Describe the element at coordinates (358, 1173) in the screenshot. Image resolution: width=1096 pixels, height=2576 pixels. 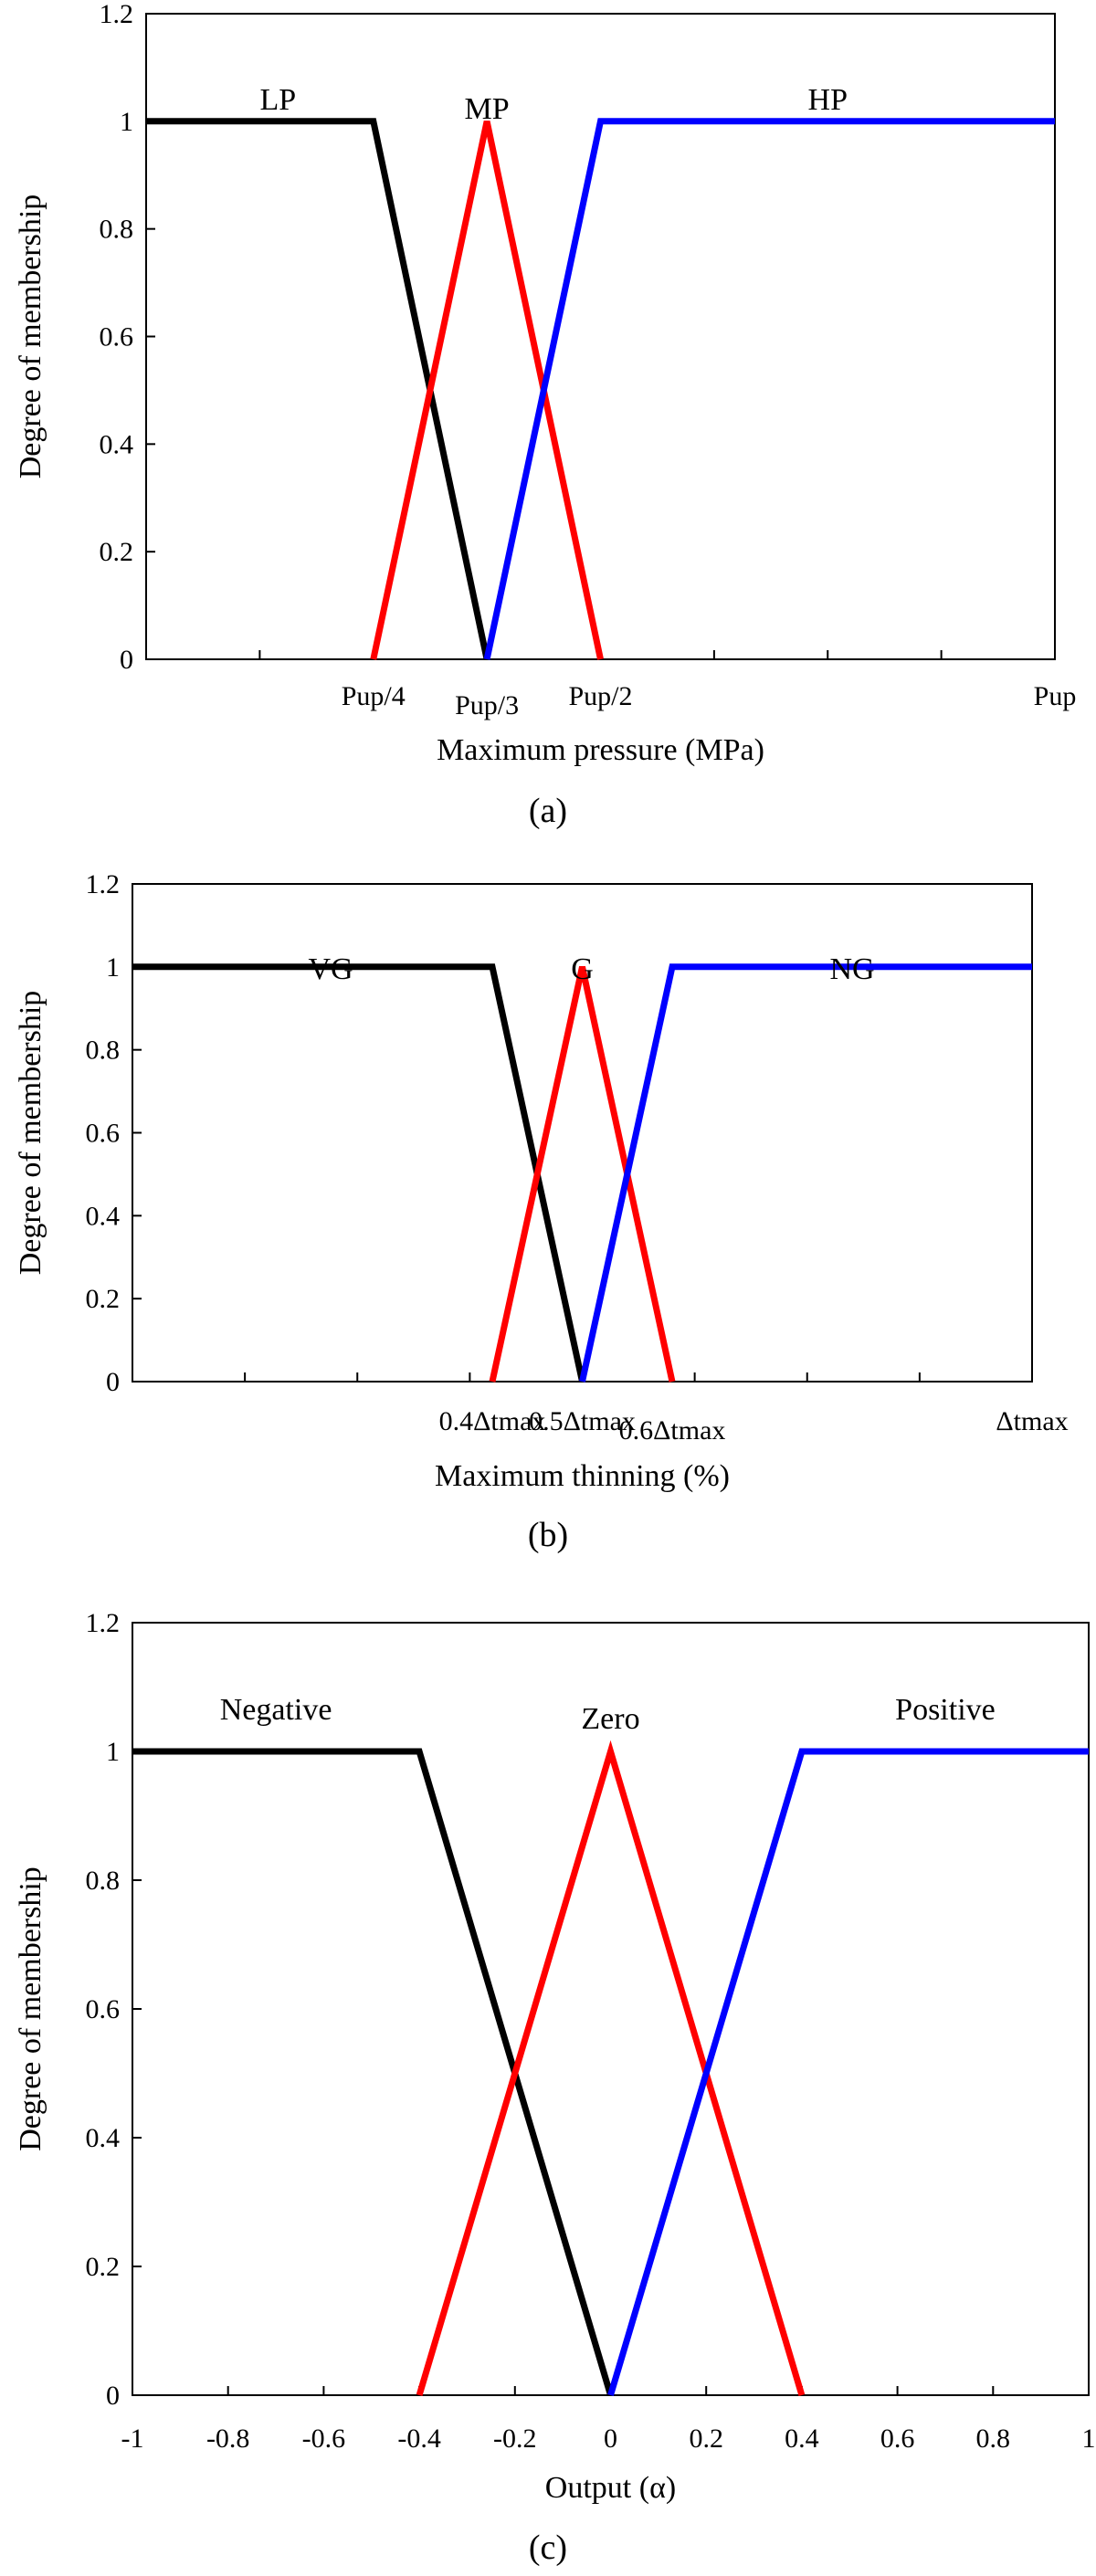
I see `series-line-vg` at that location.